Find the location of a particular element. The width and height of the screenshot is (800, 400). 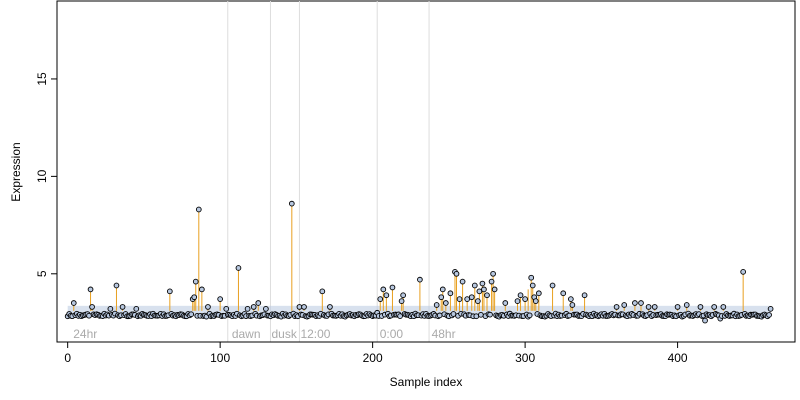

annotation-labels: 24hr dawn dusk 12:00 0:00 48hr is located at coordinates (264, 334).